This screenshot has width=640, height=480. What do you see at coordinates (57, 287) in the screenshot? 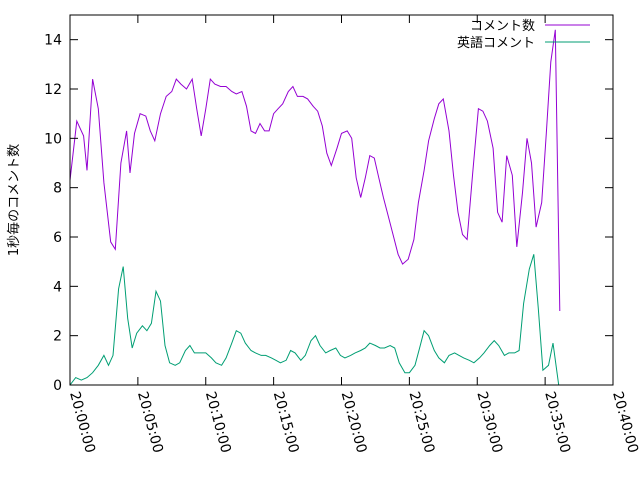
I see `y-tick-label: 4` at bounding box center [57, 287].